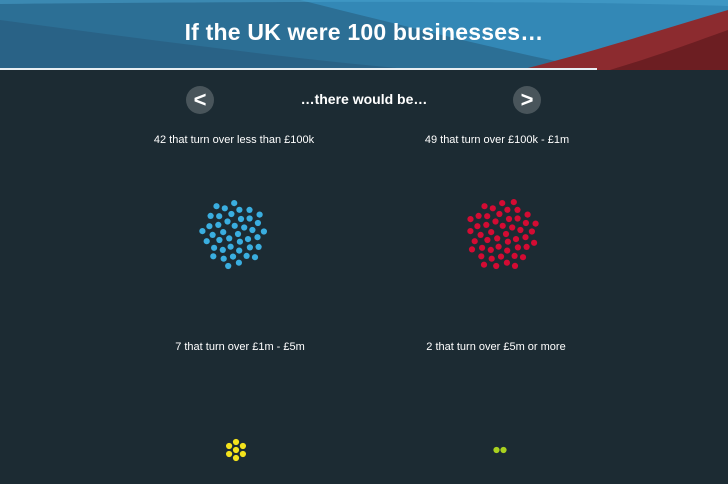 Image resolution: width=728 pixels, height=484 pixels. What do you see at coordinates (496, 347) in the screenshot?
I see `group-label-5m-plus: 2 that turn over £5m or more` at bounding box center [496, 347].